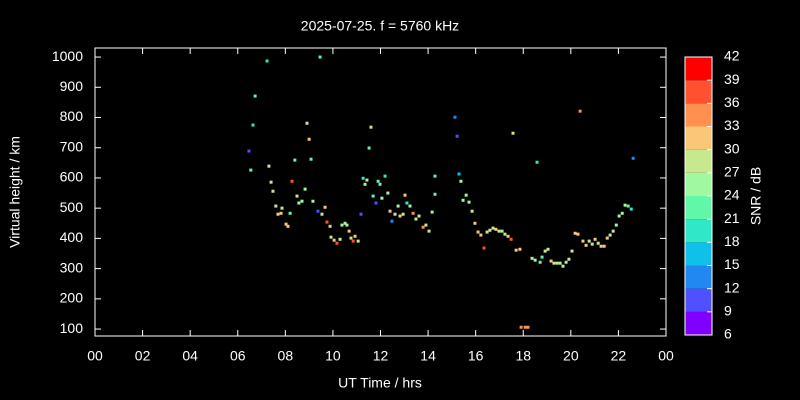 Image resolution: width=800 pixels, height=400 pixels. What do you see at coordinates (619, 356) in the screenshot?
I see `x-tick-label: 22` at bounding box center [619, 356].